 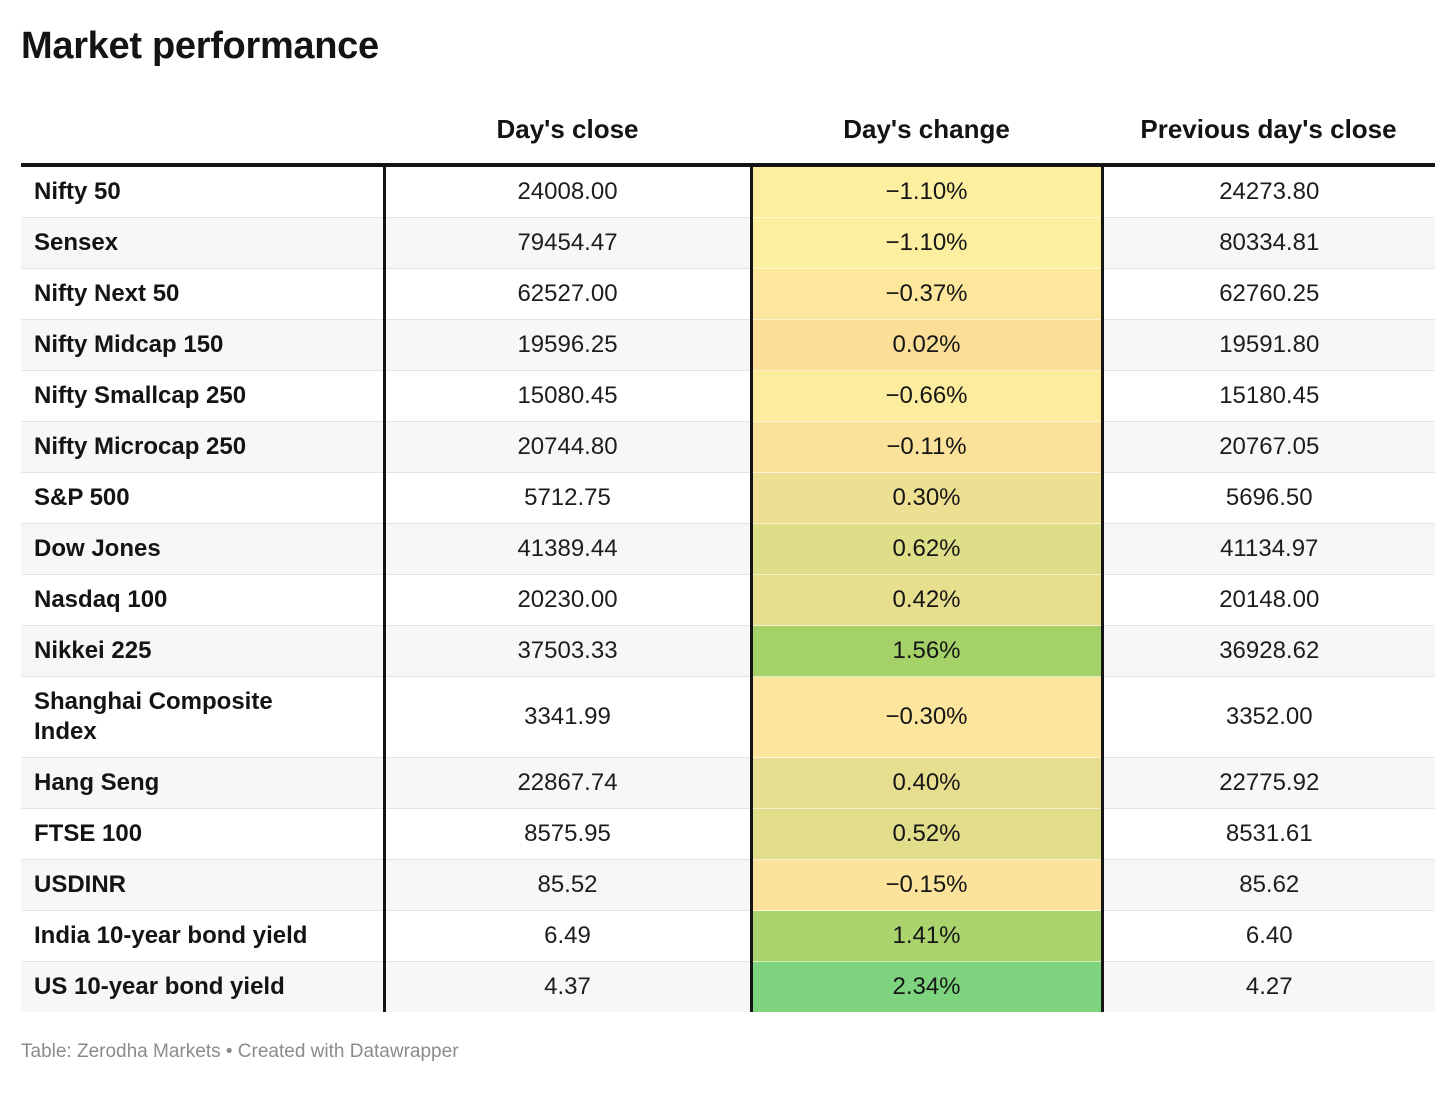 I want to click on previous-days-close-cell: 24273.80, so click(x=1269, y=191).